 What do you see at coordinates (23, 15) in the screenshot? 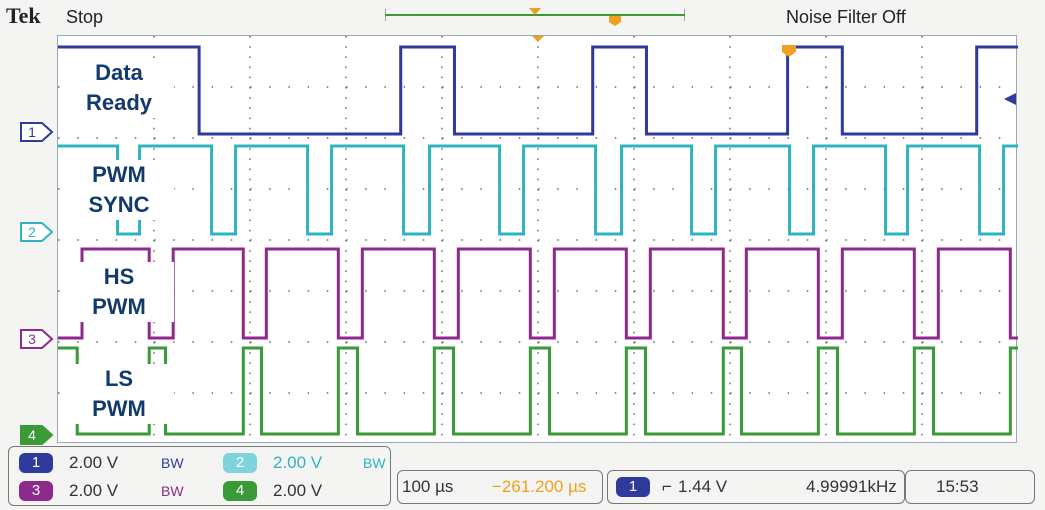
I see `brand-logo: Tek` at bounding box center [23, 15].